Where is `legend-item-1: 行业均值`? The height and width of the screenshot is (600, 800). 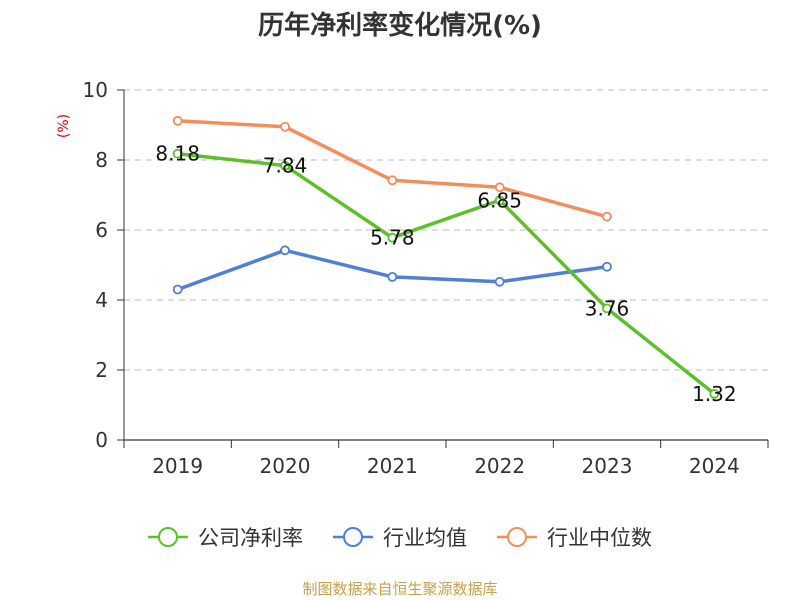 legend-item-1: 行业均值 is located at coordinates (400, 538).